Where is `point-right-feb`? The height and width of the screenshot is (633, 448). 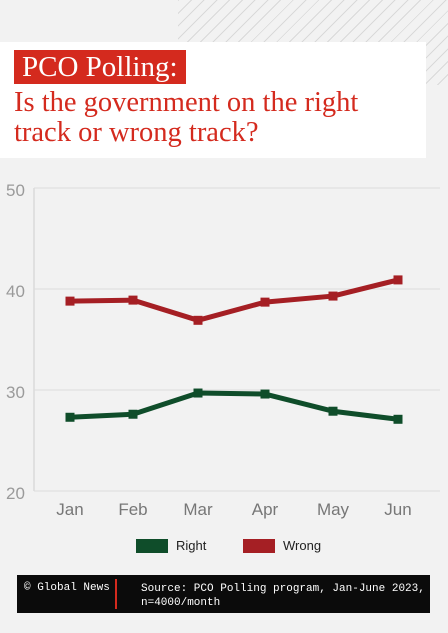
point-right-feb is located at coordinates (133, 414).